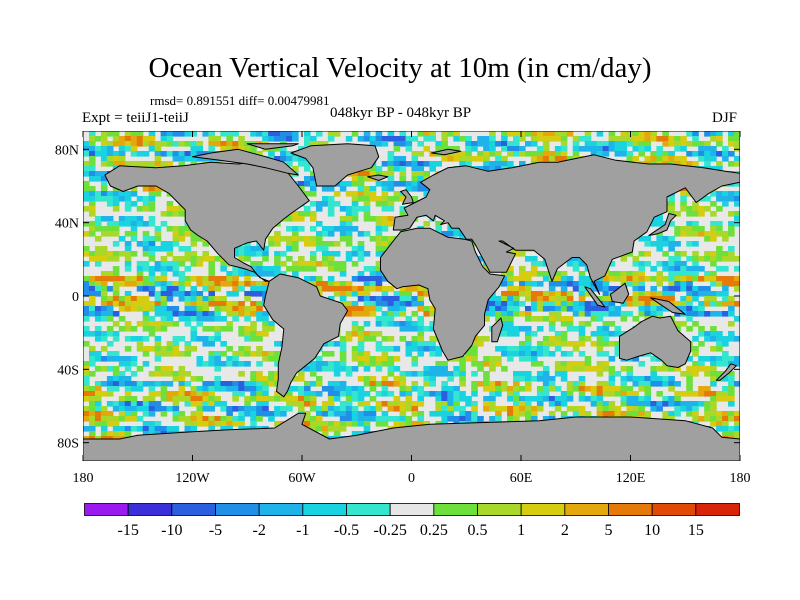 This screenshot has width=800, height=600. Describe the element at coordinates (478, 530) in the screenshot. I see `colorbar-label: 0.5` at that location.